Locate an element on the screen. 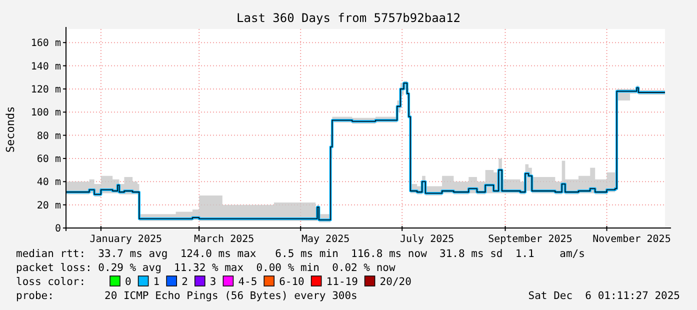 The height and width of the screenshot is (310, 697). y-tick-label: 80 m is located at coordinates (48, 136).